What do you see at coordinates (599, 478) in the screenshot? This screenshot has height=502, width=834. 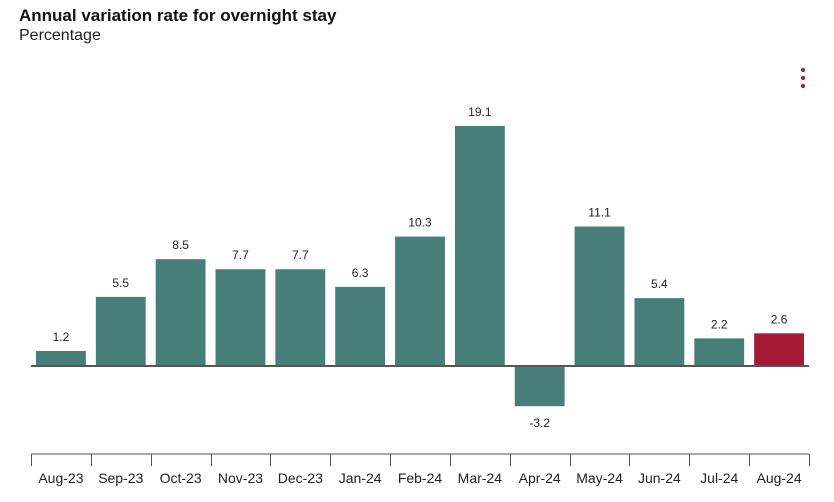 I see `x-tick-label-may-24: May-24` at bounding box center [599, 478].